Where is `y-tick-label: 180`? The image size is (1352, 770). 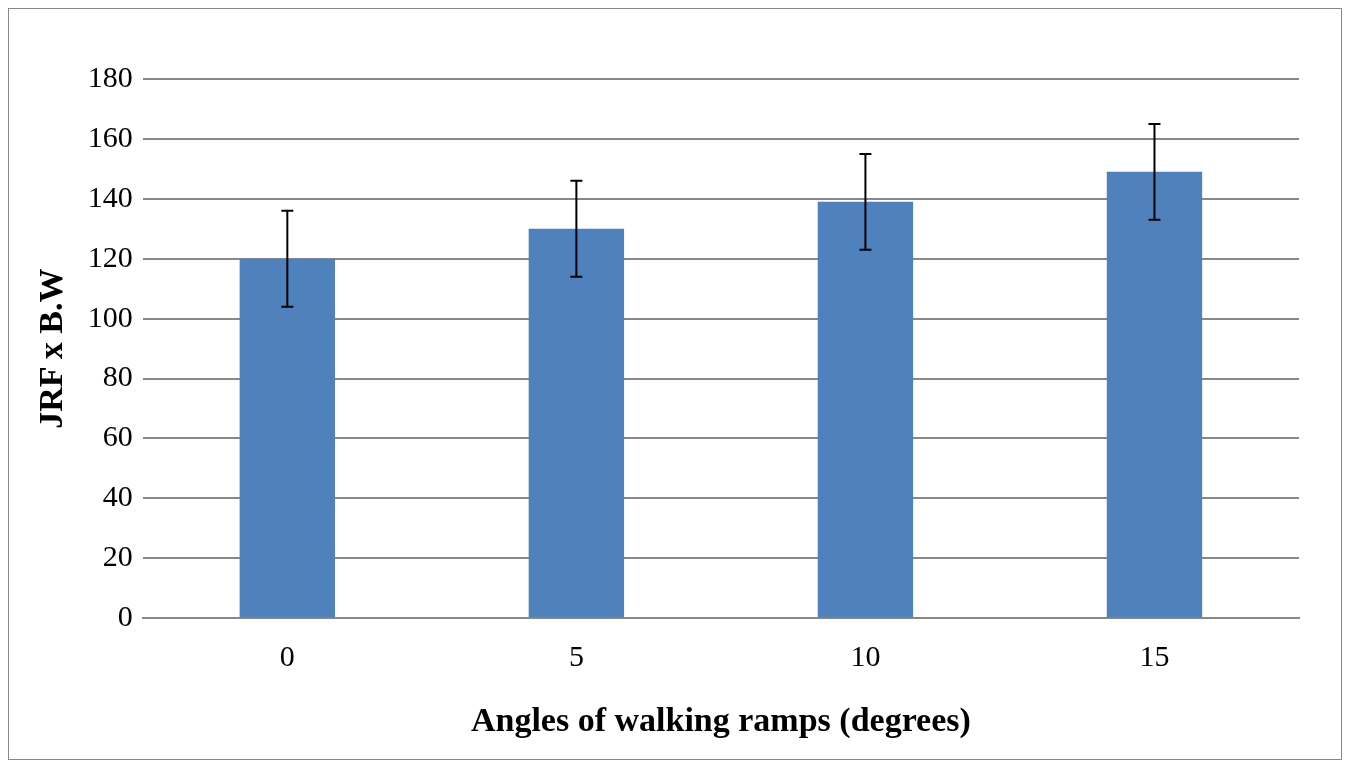 y-tick-label: 180 is located at coordinates (110, 76).